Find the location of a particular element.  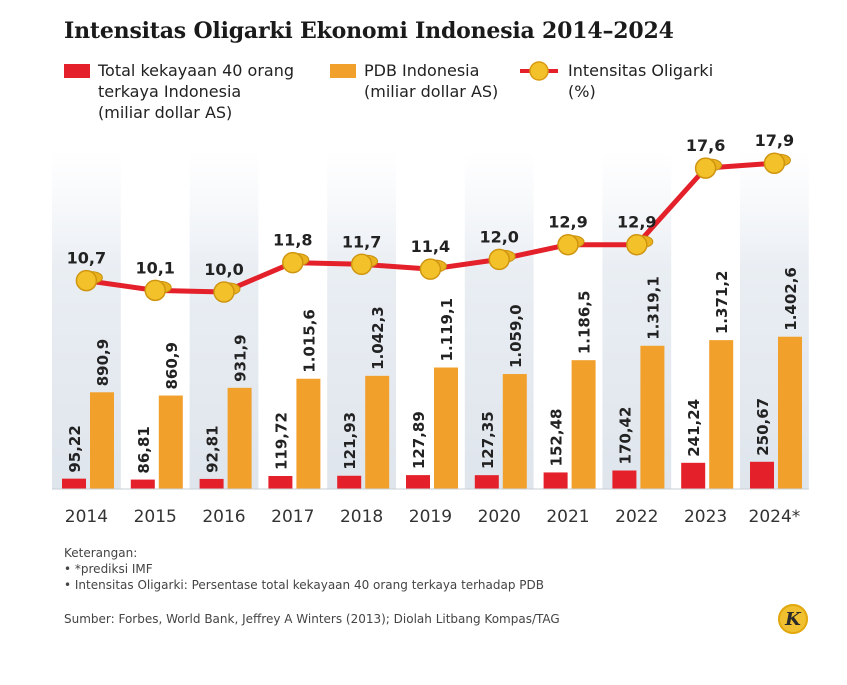

x-tick-label: 2024* is located at coordinates (775, 517).